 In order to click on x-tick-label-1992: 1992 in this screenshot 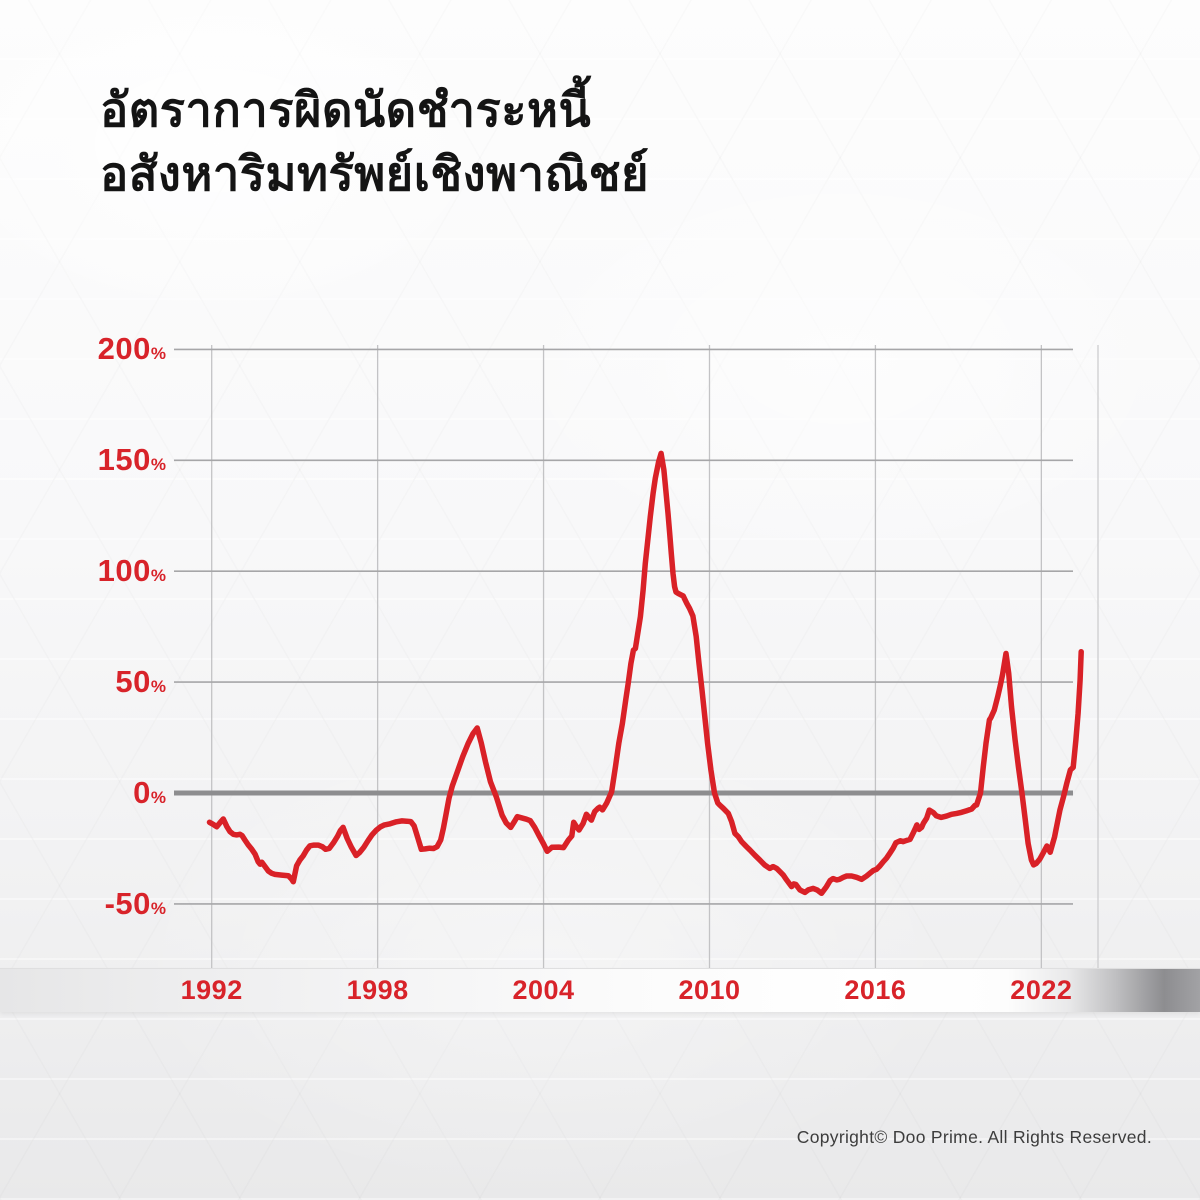, I will do `click(211, 990)`.